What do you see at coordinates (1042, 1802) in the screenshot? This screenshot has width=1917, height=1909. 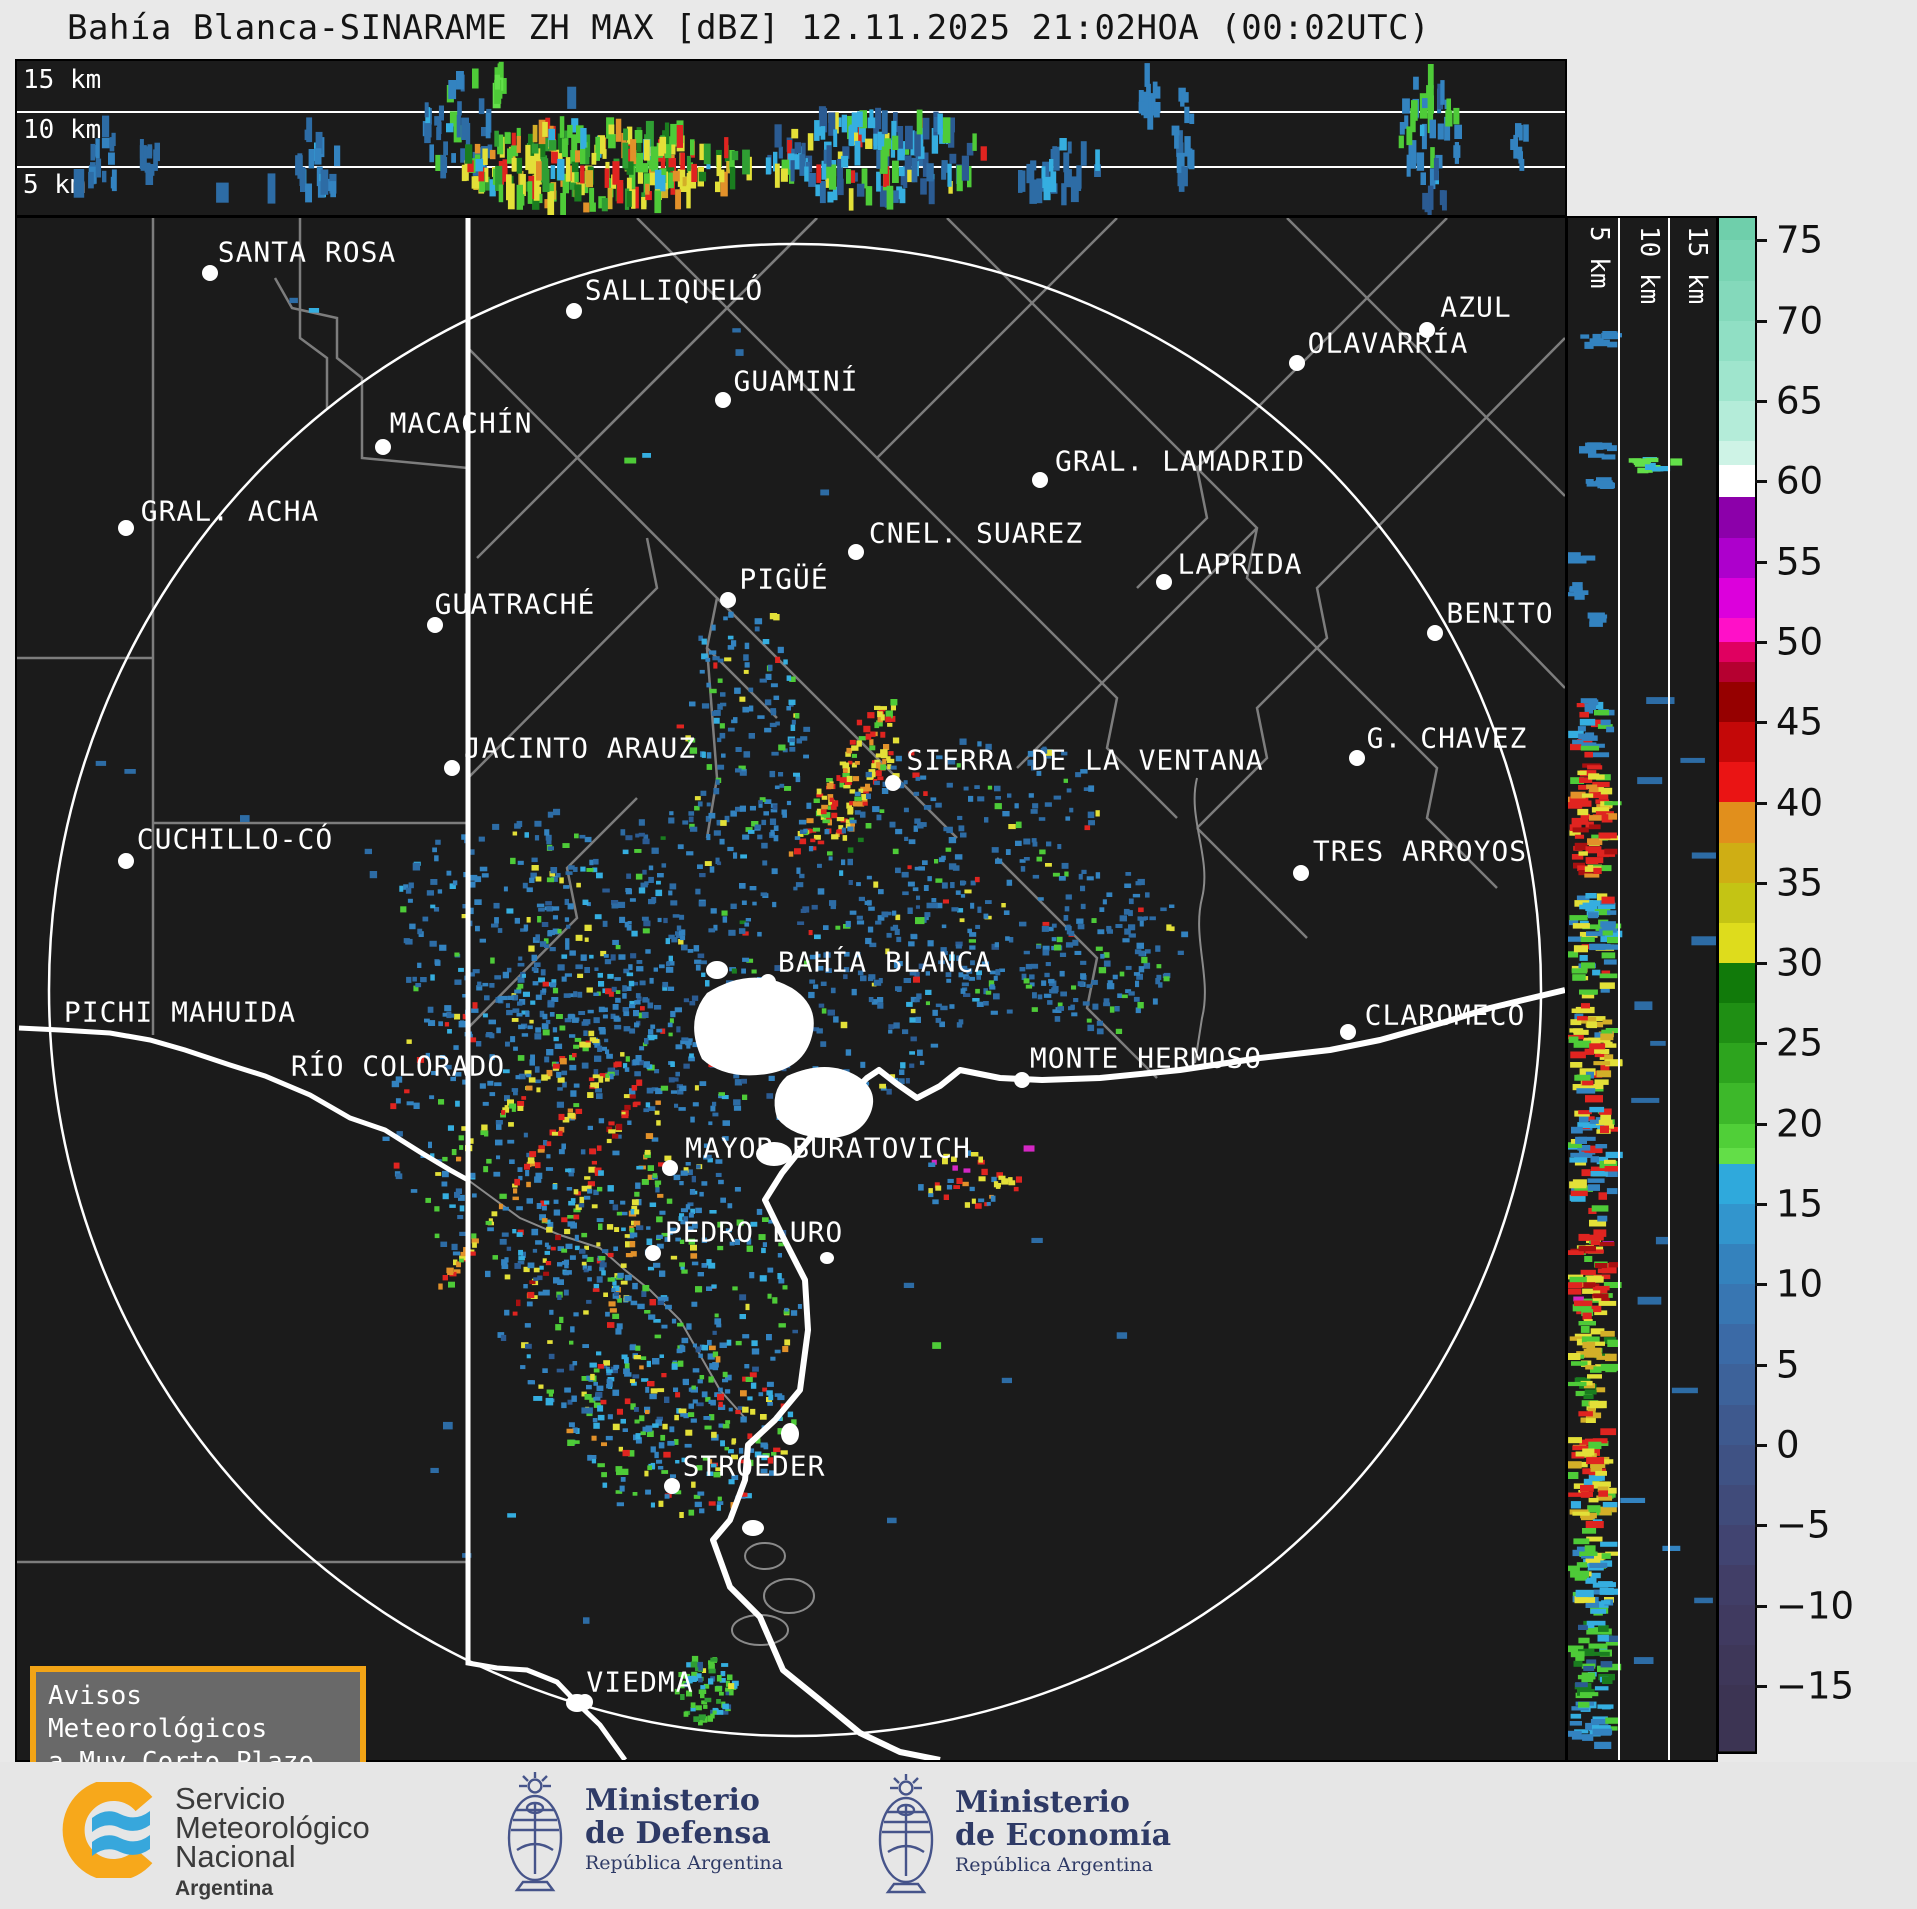 I see `economia-line1: Ministerio` at bounding box center [1042, 1802].